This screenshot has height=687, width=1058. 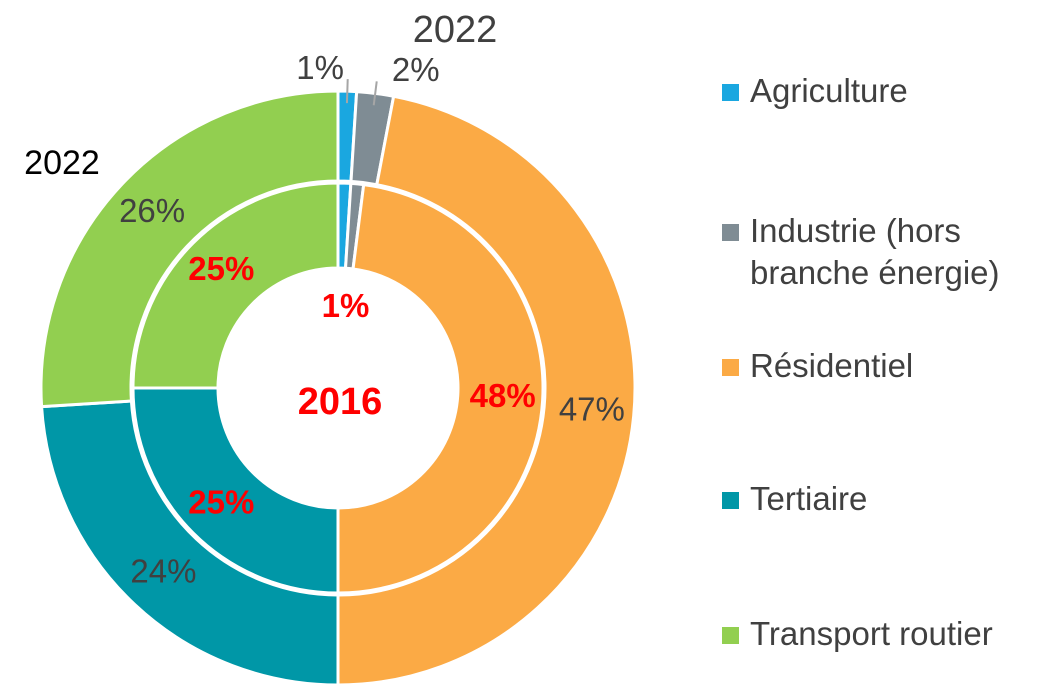 What do you see at coordinates (163, 571) in the screenshot?
I see `data-label: 24%` at bounding box center [163, 571].